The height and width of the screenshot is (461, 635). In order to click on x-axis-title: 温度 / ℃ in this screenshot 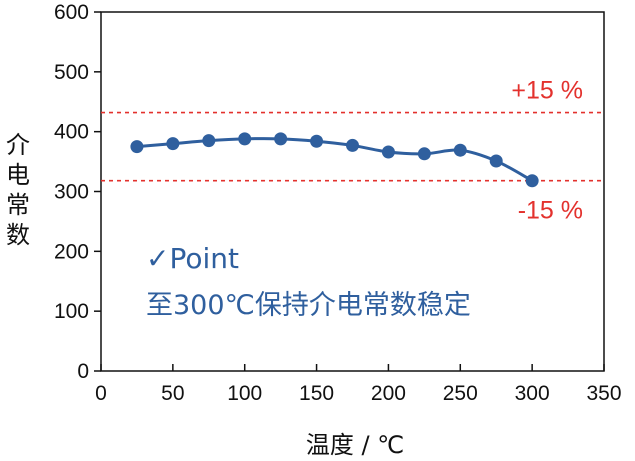, I will do `click(355, 445)`.